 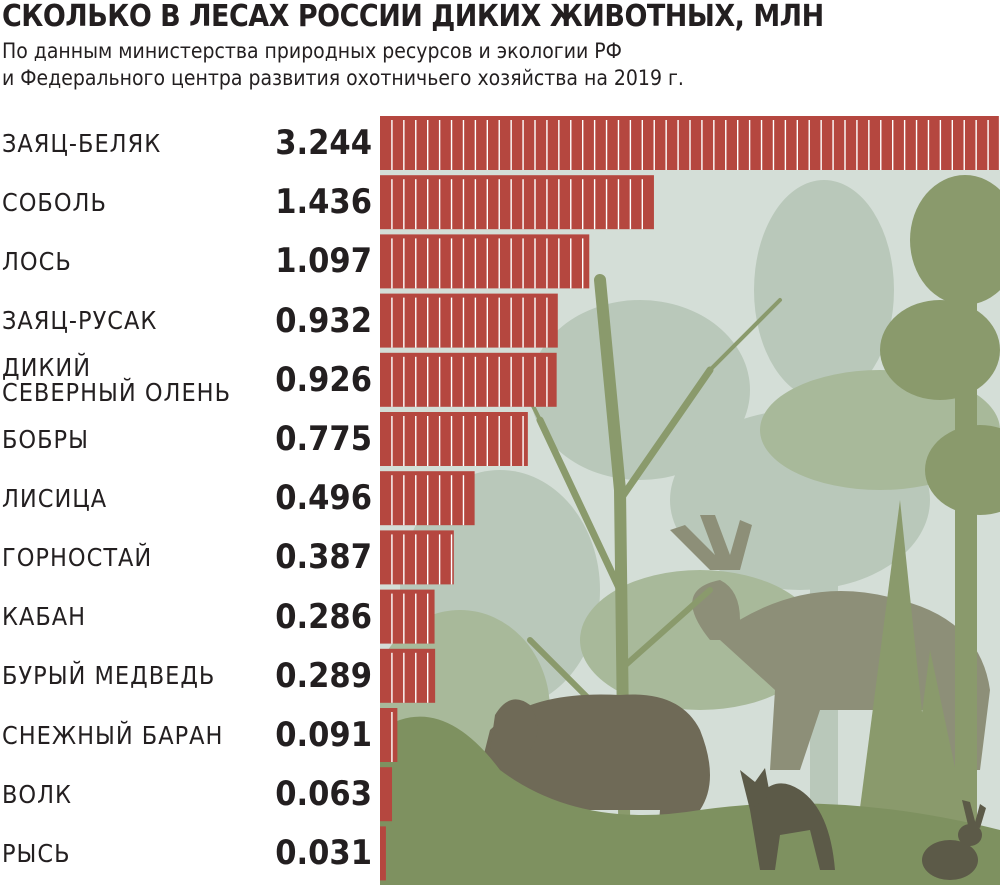 I want to click on category-label: ЗАЯЦ-БЕЛЯК, so click(x=137, y=143).